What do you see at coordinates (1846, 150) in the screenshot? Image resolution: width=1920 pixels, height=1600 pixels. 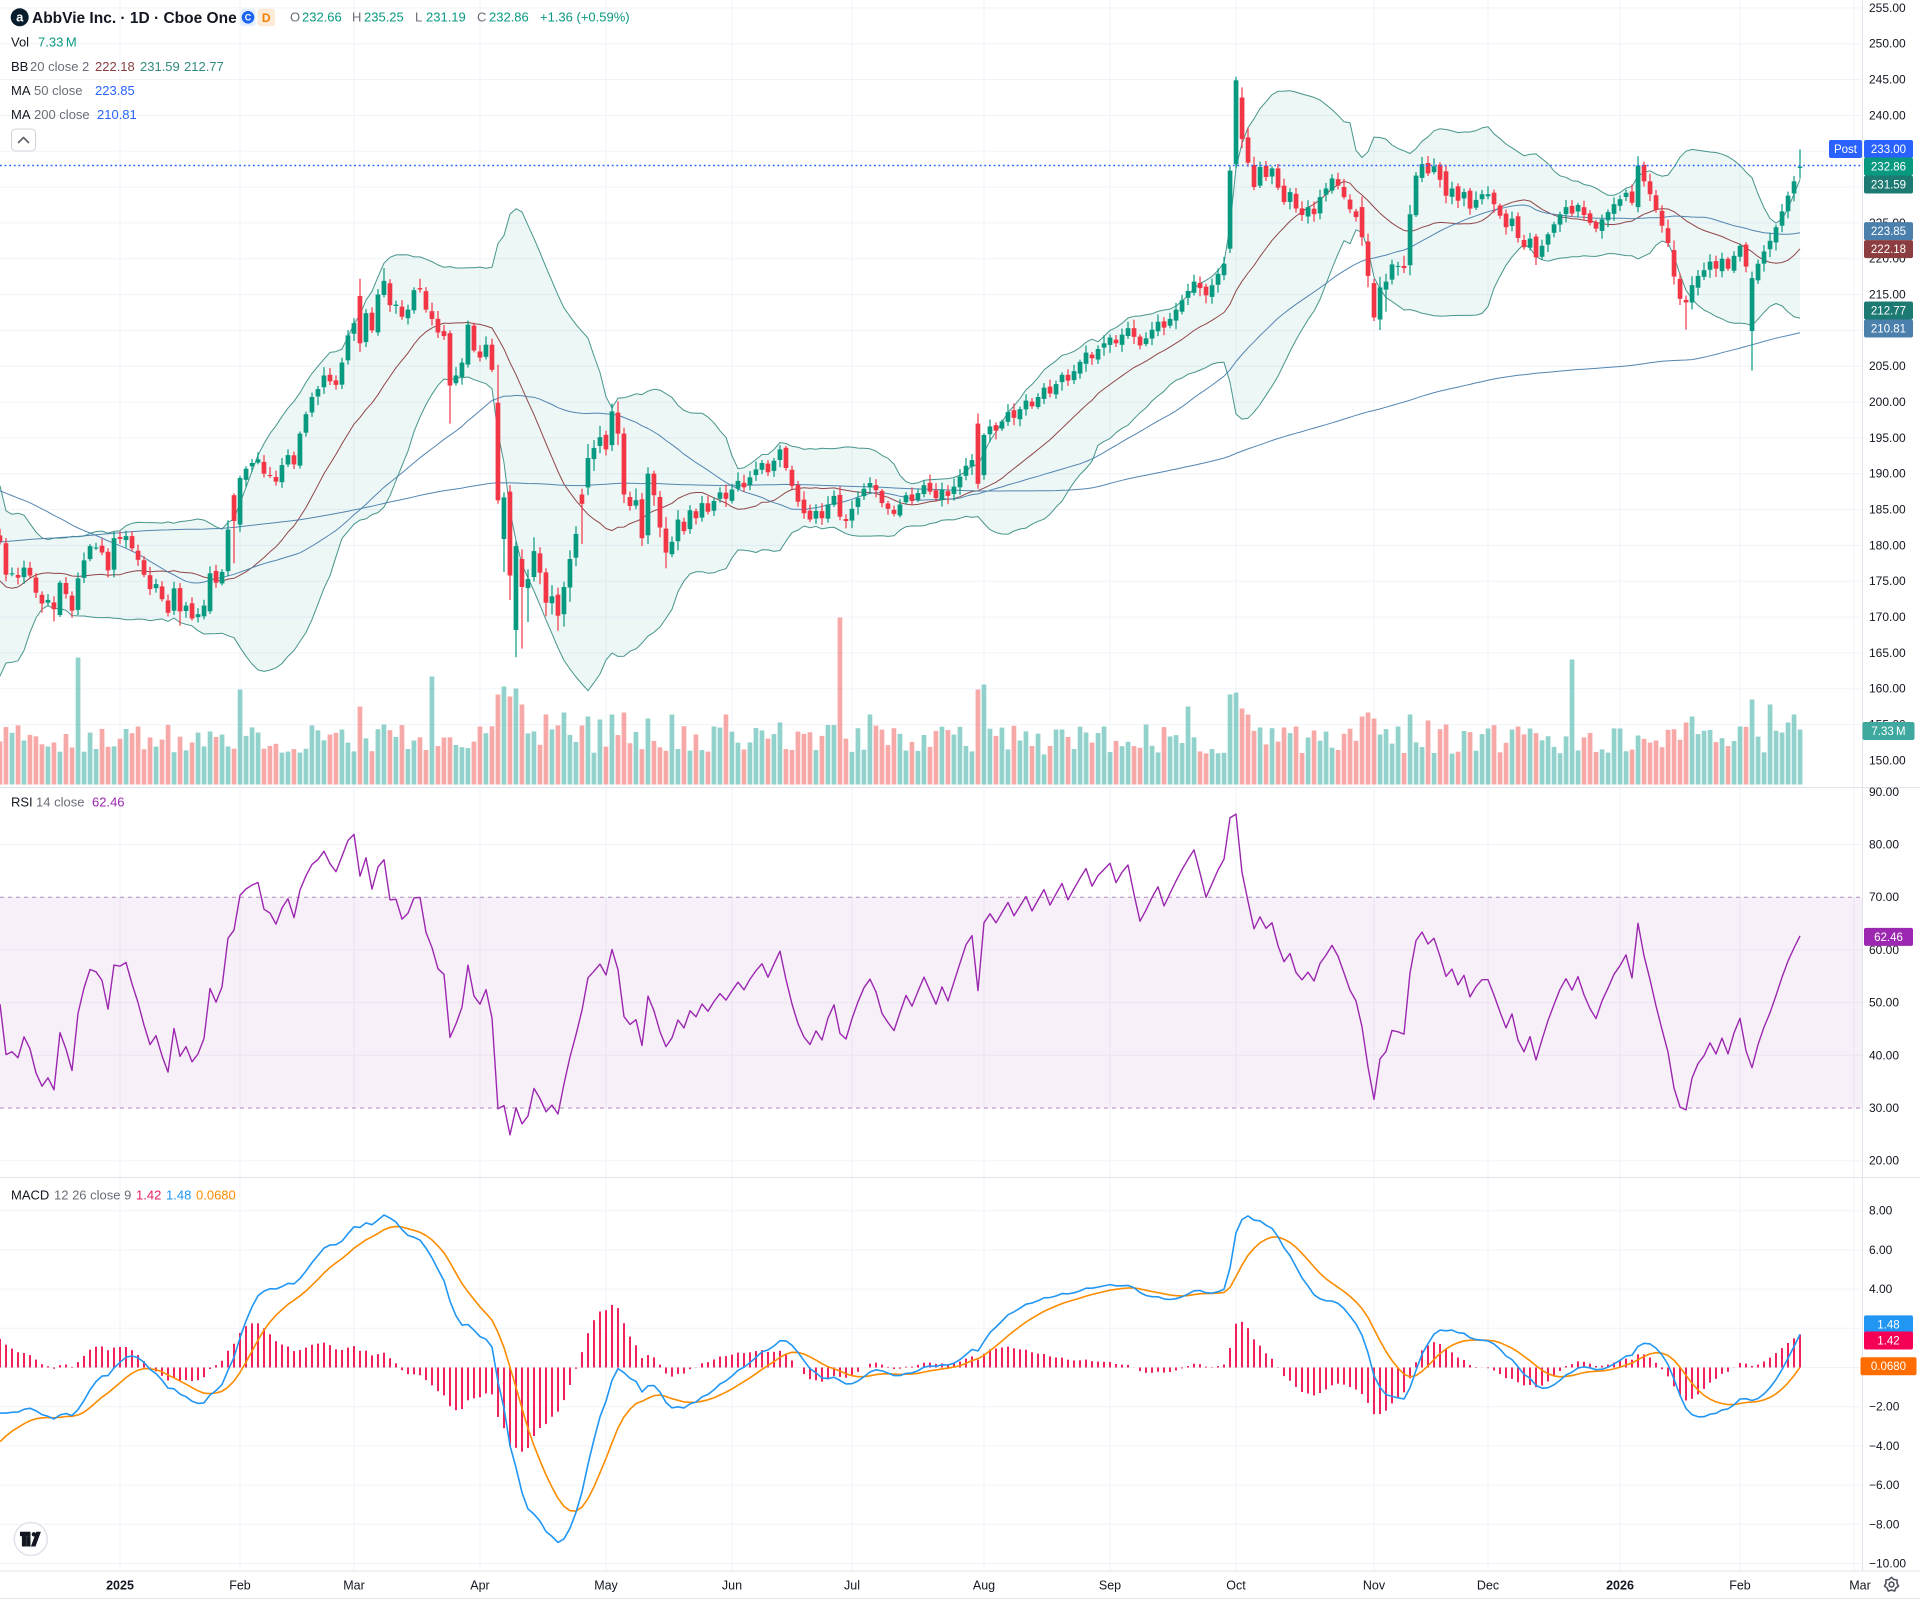 I see `svg-text: Post` at bounding box center [1846, 150].